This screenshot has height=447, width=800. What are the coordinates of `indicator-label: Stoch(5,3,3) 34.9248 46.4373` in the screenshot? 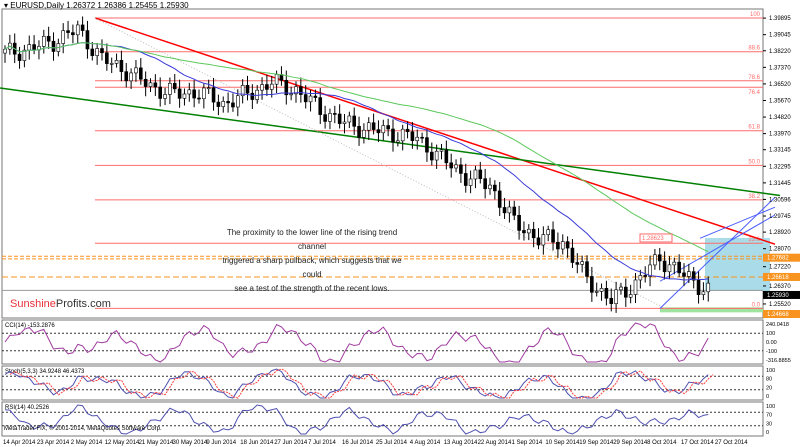 It's located at (45, 372).